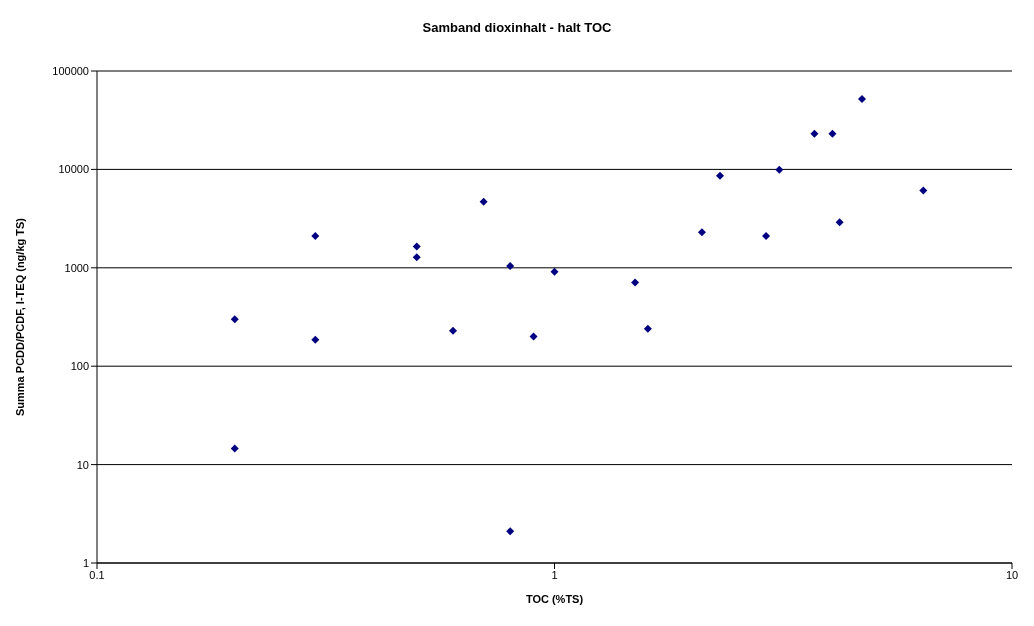 The width and height of the screenshot is (1034, 626). What do you see at coordinates (97, 574) in the screenshot?
I see `x-tick-label: 0.1` at bounding box center [97, 574].